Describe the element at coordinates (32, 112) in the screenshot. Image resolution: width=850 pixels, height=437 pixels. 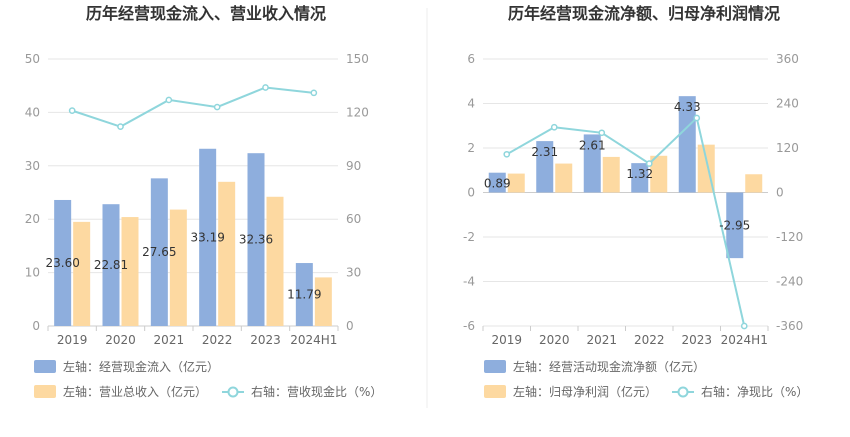
I see `left-axis-tick-label: 40` at that location.